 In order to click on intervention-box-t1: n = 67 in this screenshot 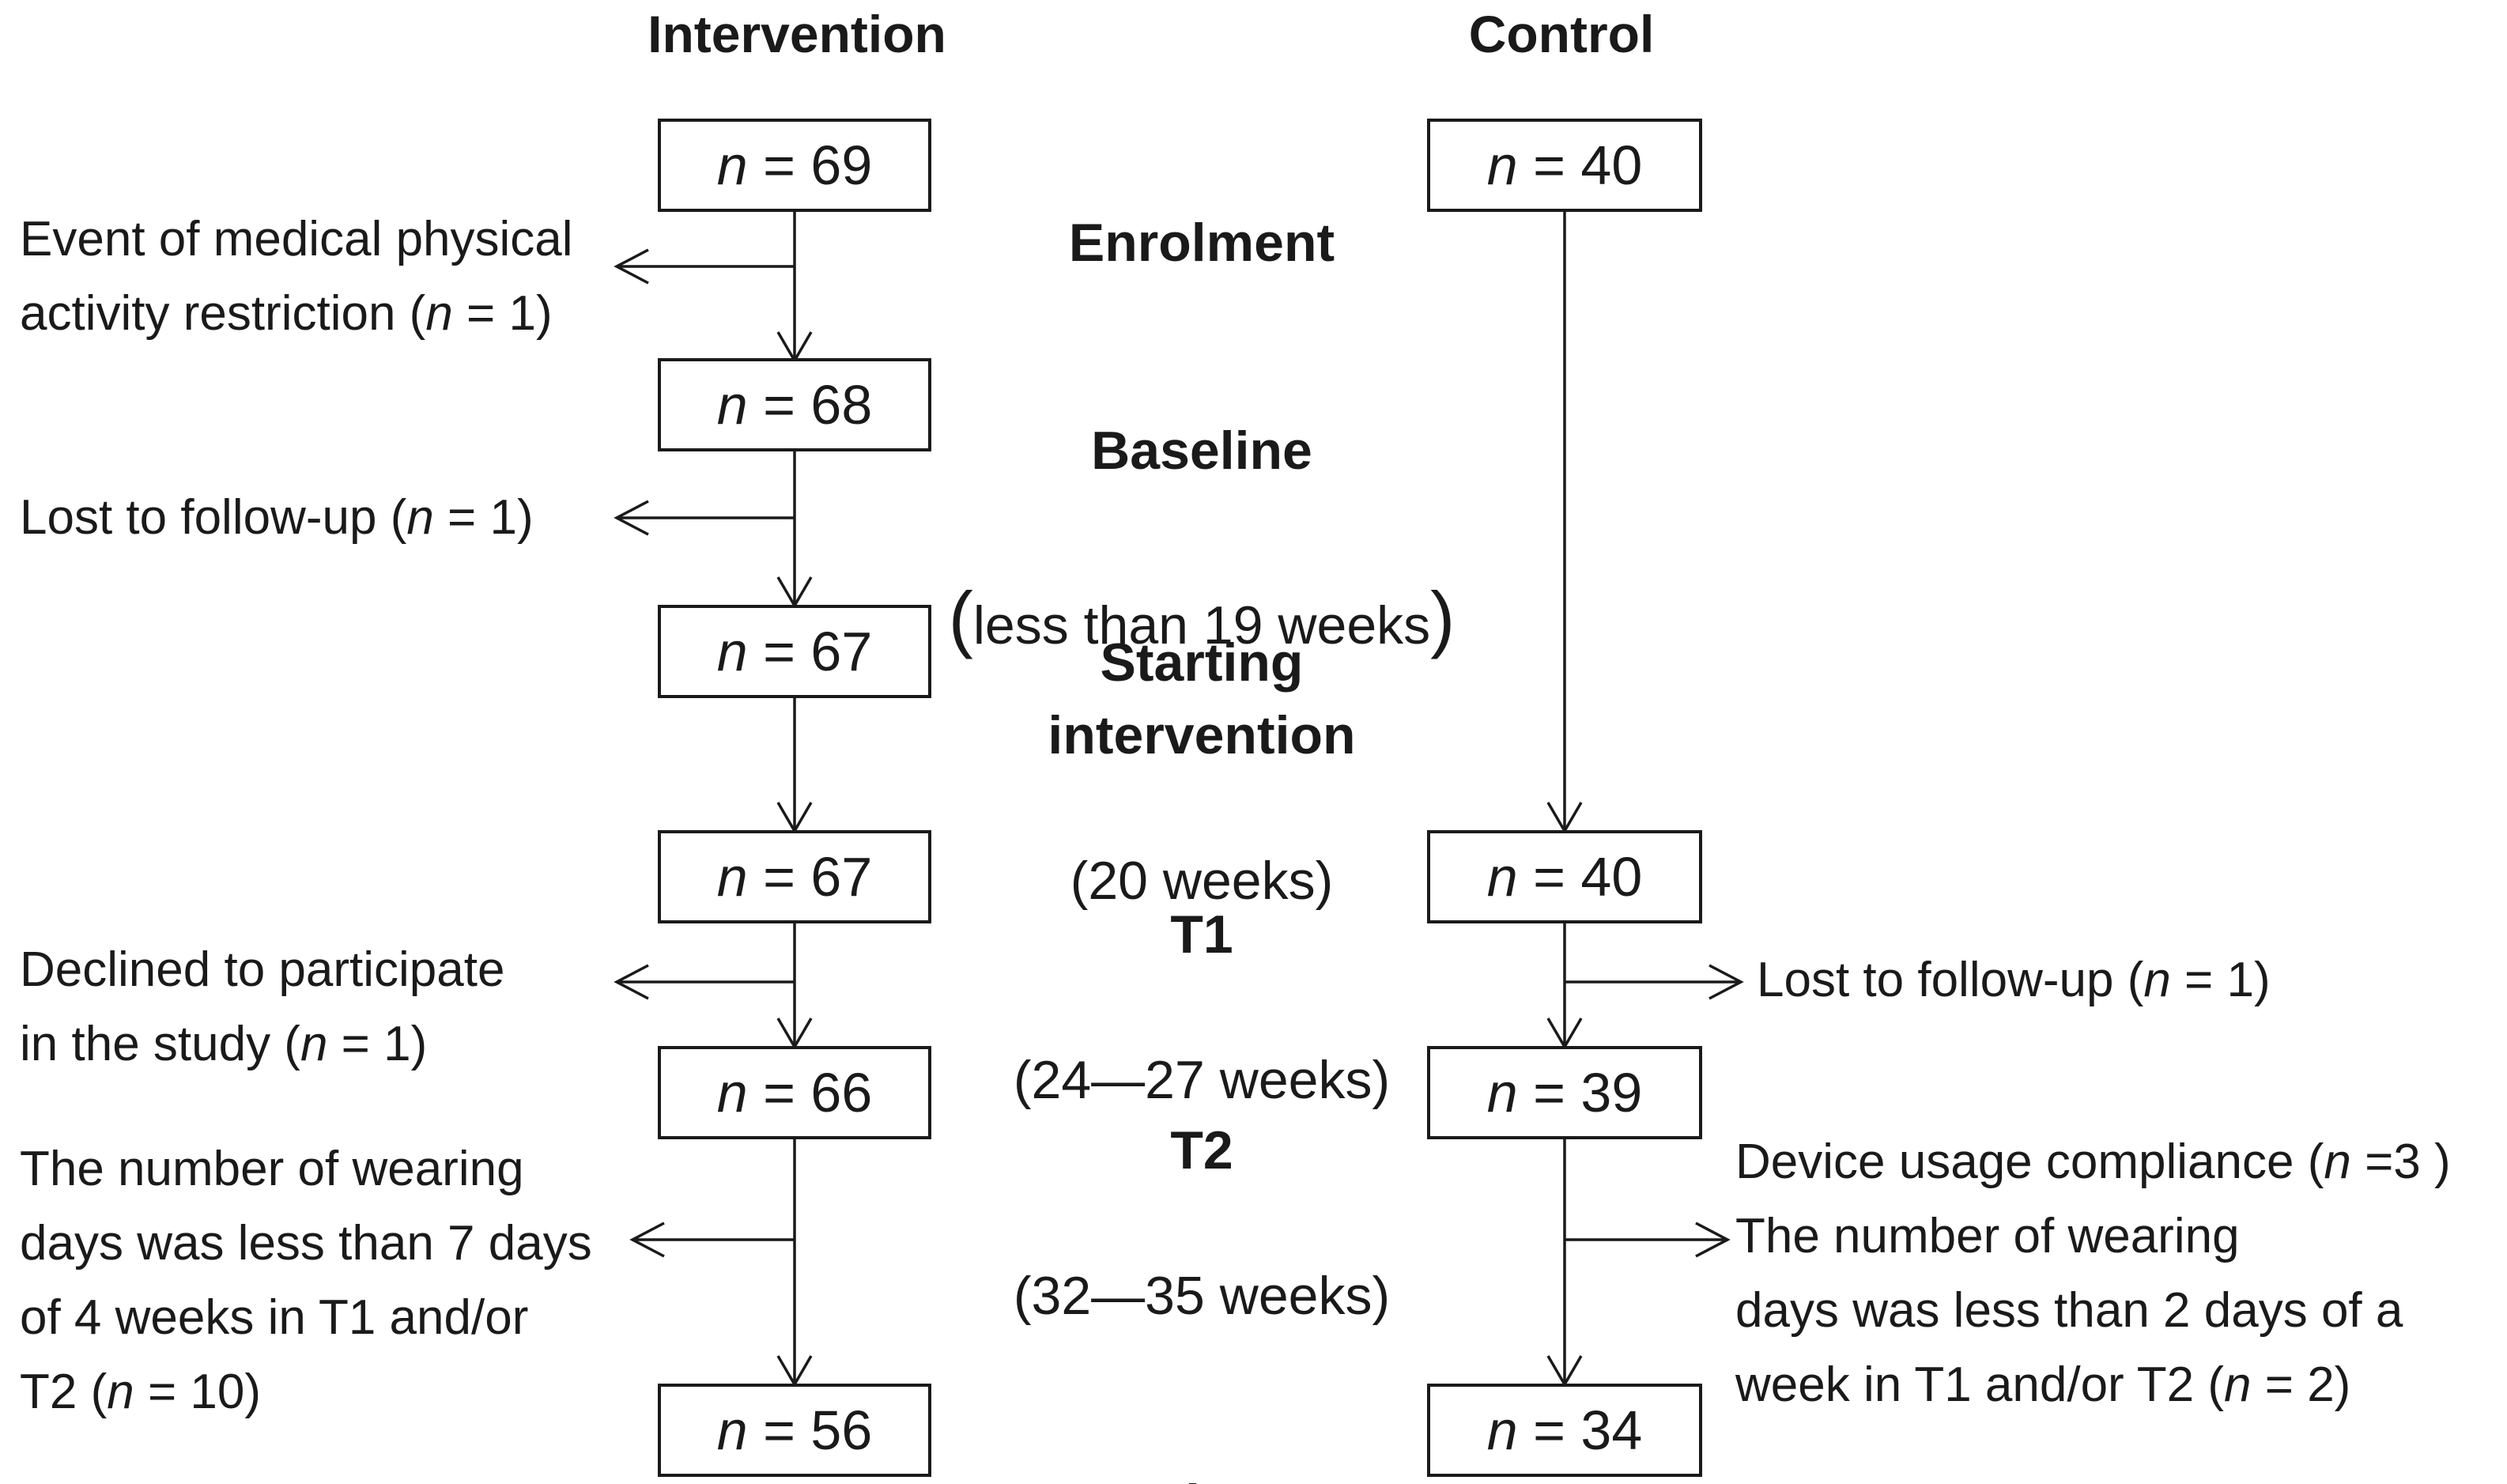, I will do `click(794, 876)`.